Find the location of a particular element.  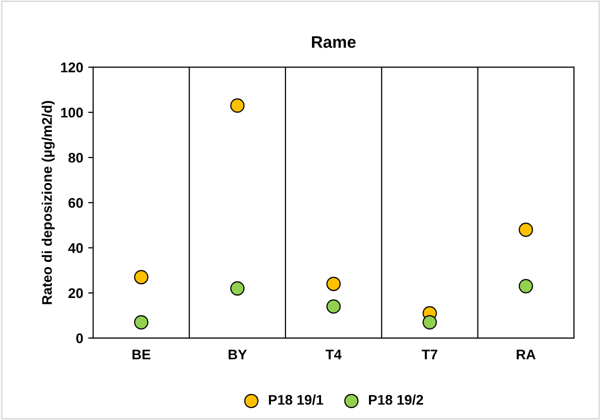

chart-title: Rame is located at coordinates (334, 42).